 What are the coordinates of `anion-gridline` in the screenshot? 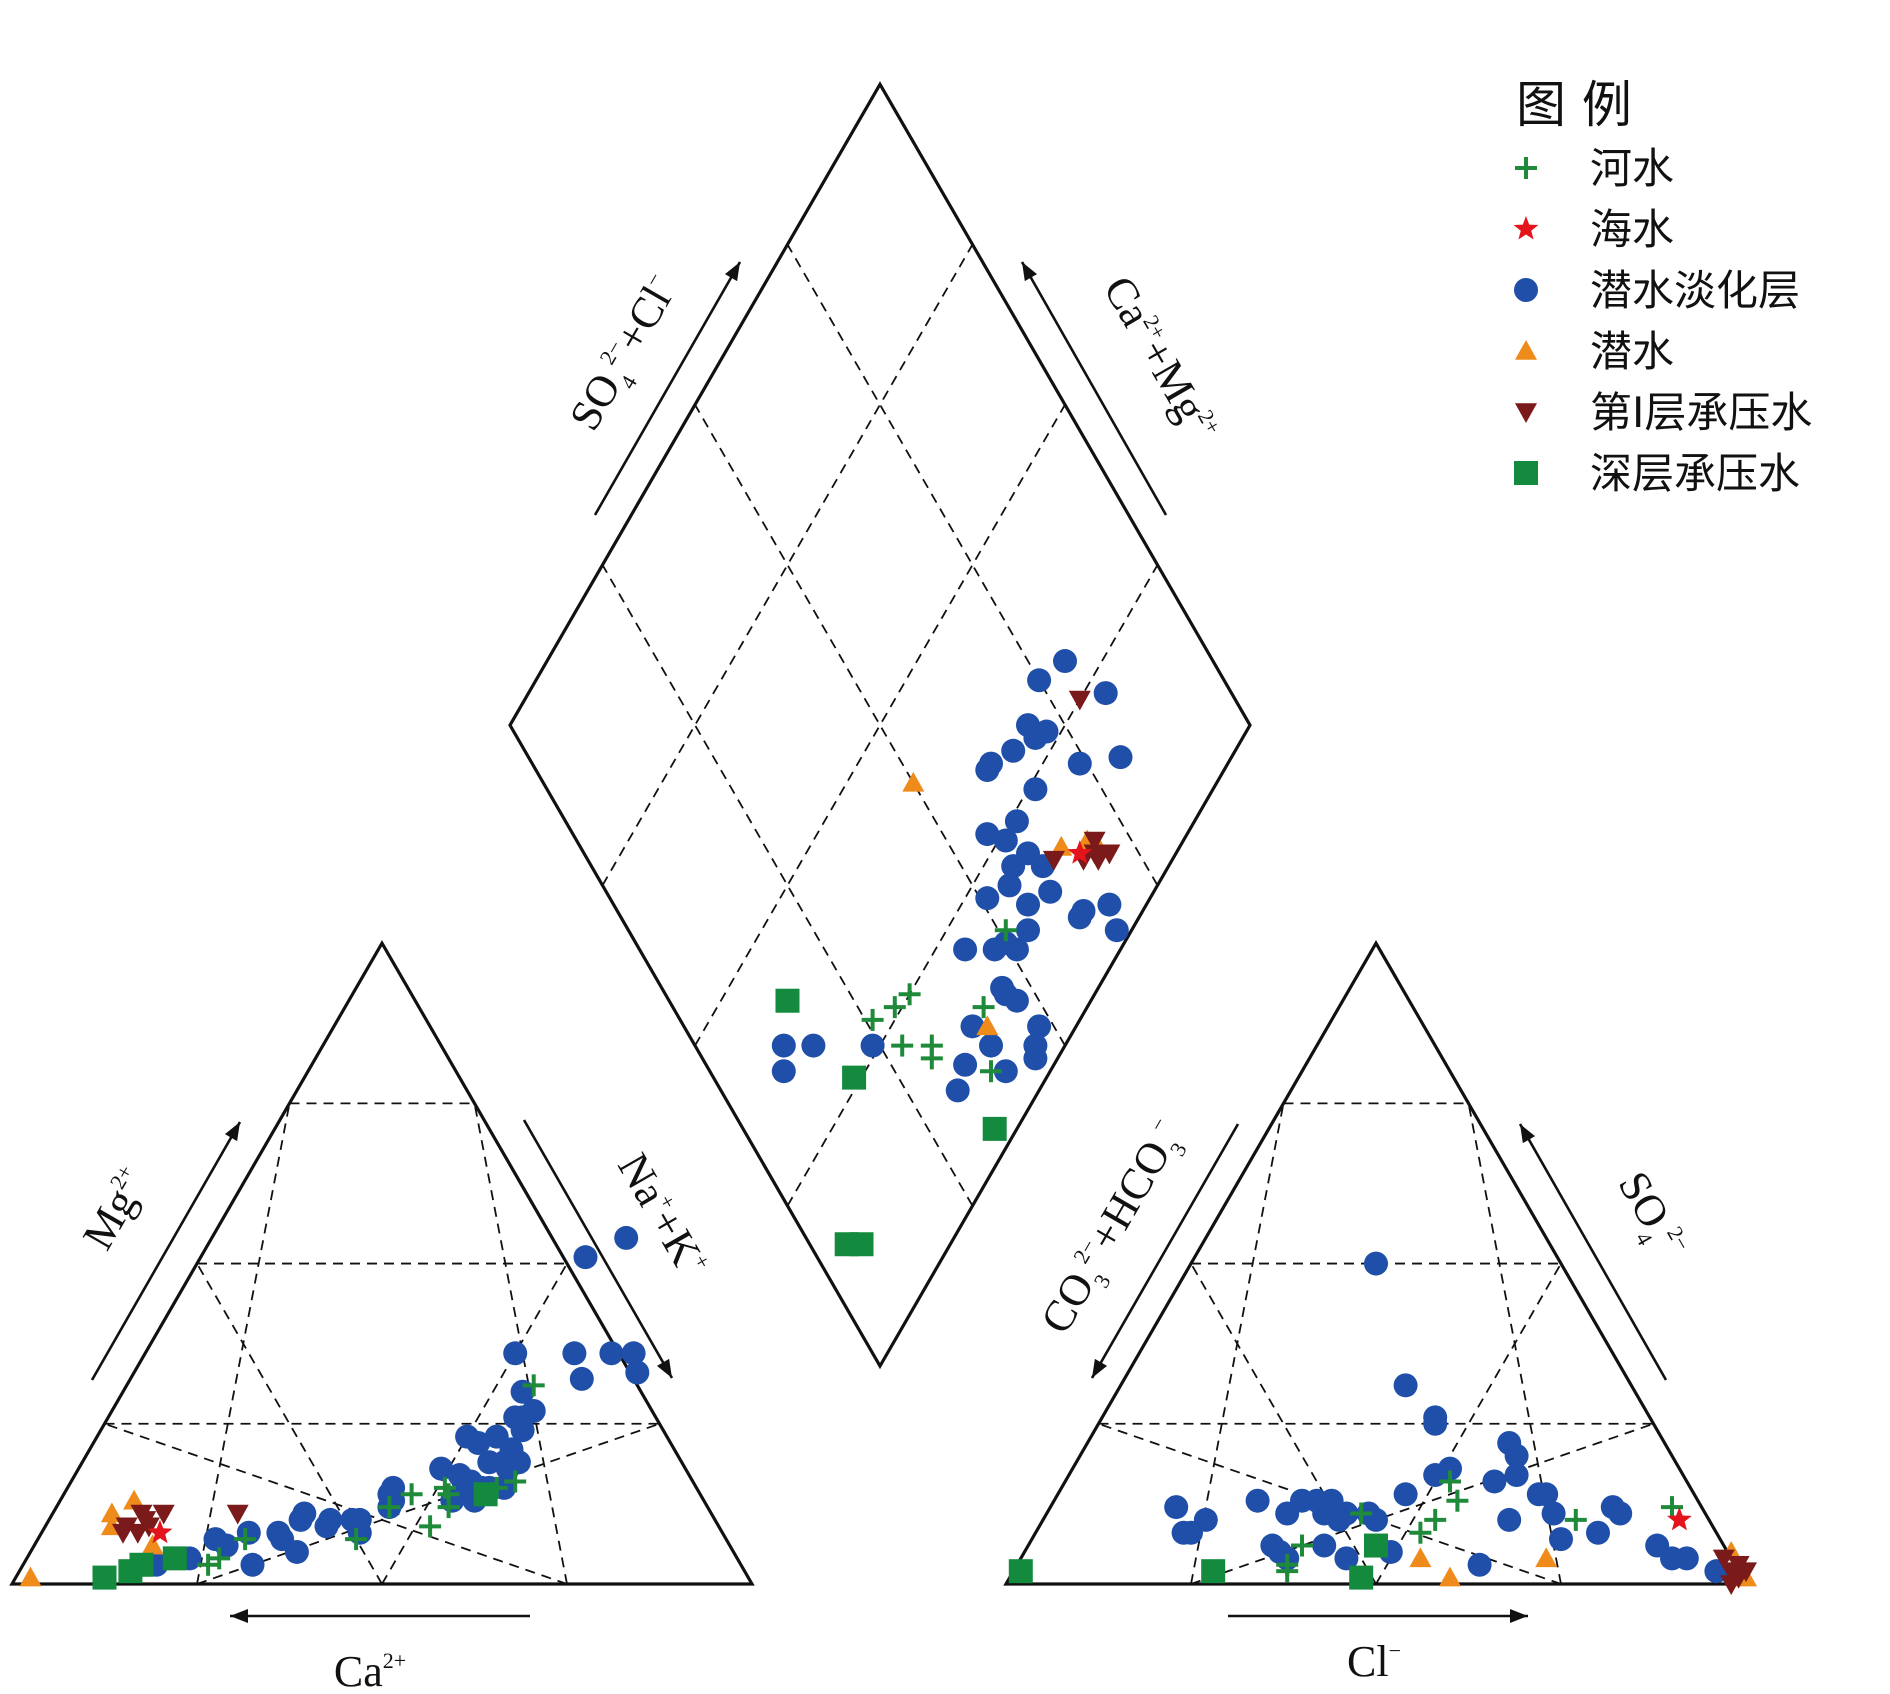 It's located at (1283, 1424).